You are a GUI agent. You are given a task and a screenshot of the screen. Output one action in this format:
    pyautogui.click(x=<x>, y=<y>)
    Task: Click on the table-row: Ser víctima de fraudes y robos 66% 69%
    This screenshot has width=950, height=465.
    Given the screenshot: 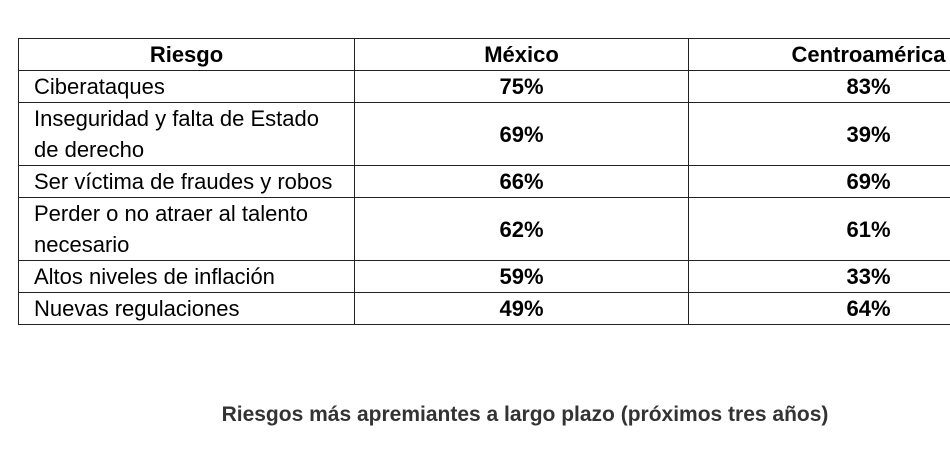 What is the action you would take?
    pyautogui.click(x=484, y=181)
    